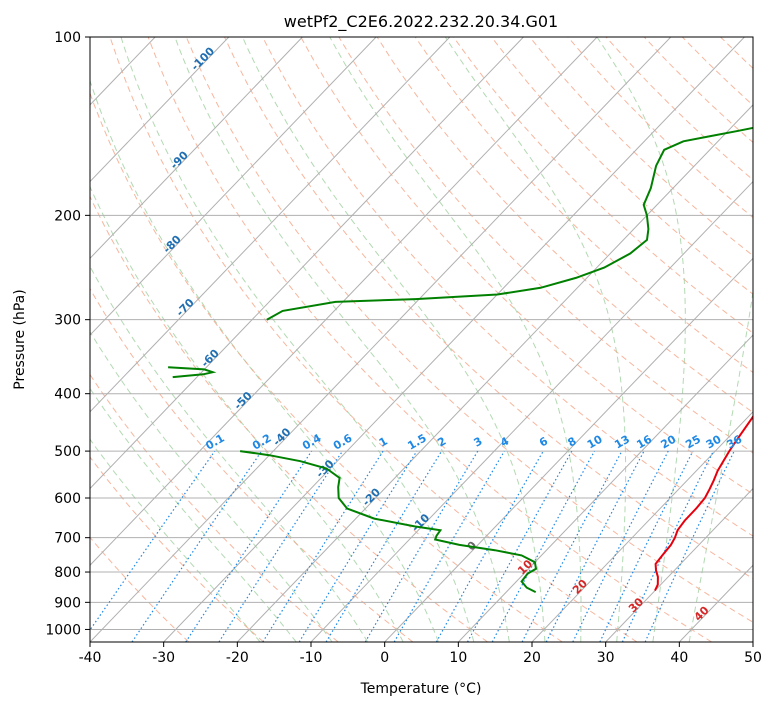 This screenshot has height=708, width=775. I want to click on x-tick-label: -20, so click(237, 658).